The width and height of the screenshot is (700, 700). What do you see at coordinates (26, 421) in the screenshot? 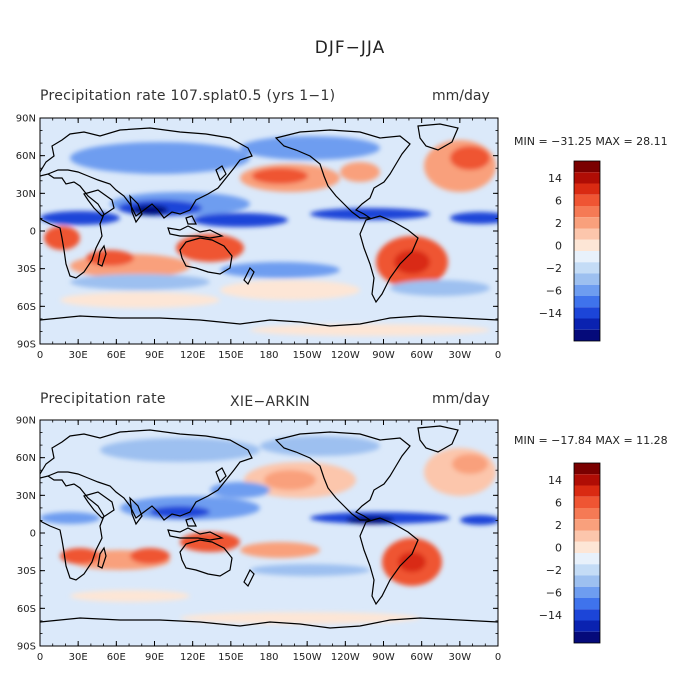
I see `panel2-lat-label: 90N` at bounding box center [26, 421].